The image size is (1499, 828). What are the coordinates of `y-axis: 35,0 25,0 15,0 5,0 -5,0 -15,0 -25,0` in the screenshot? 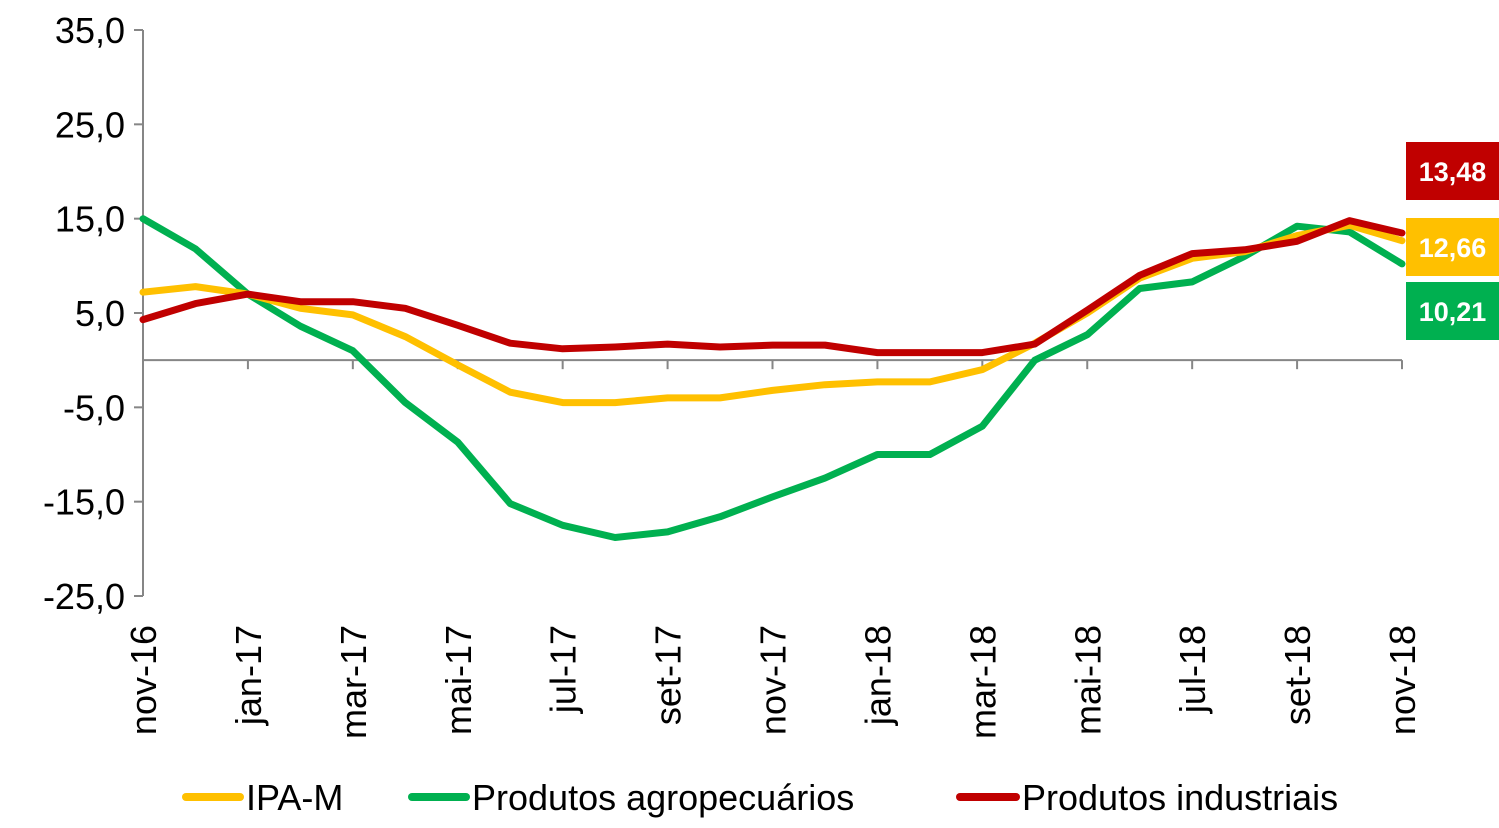 It's located at (93, 313).